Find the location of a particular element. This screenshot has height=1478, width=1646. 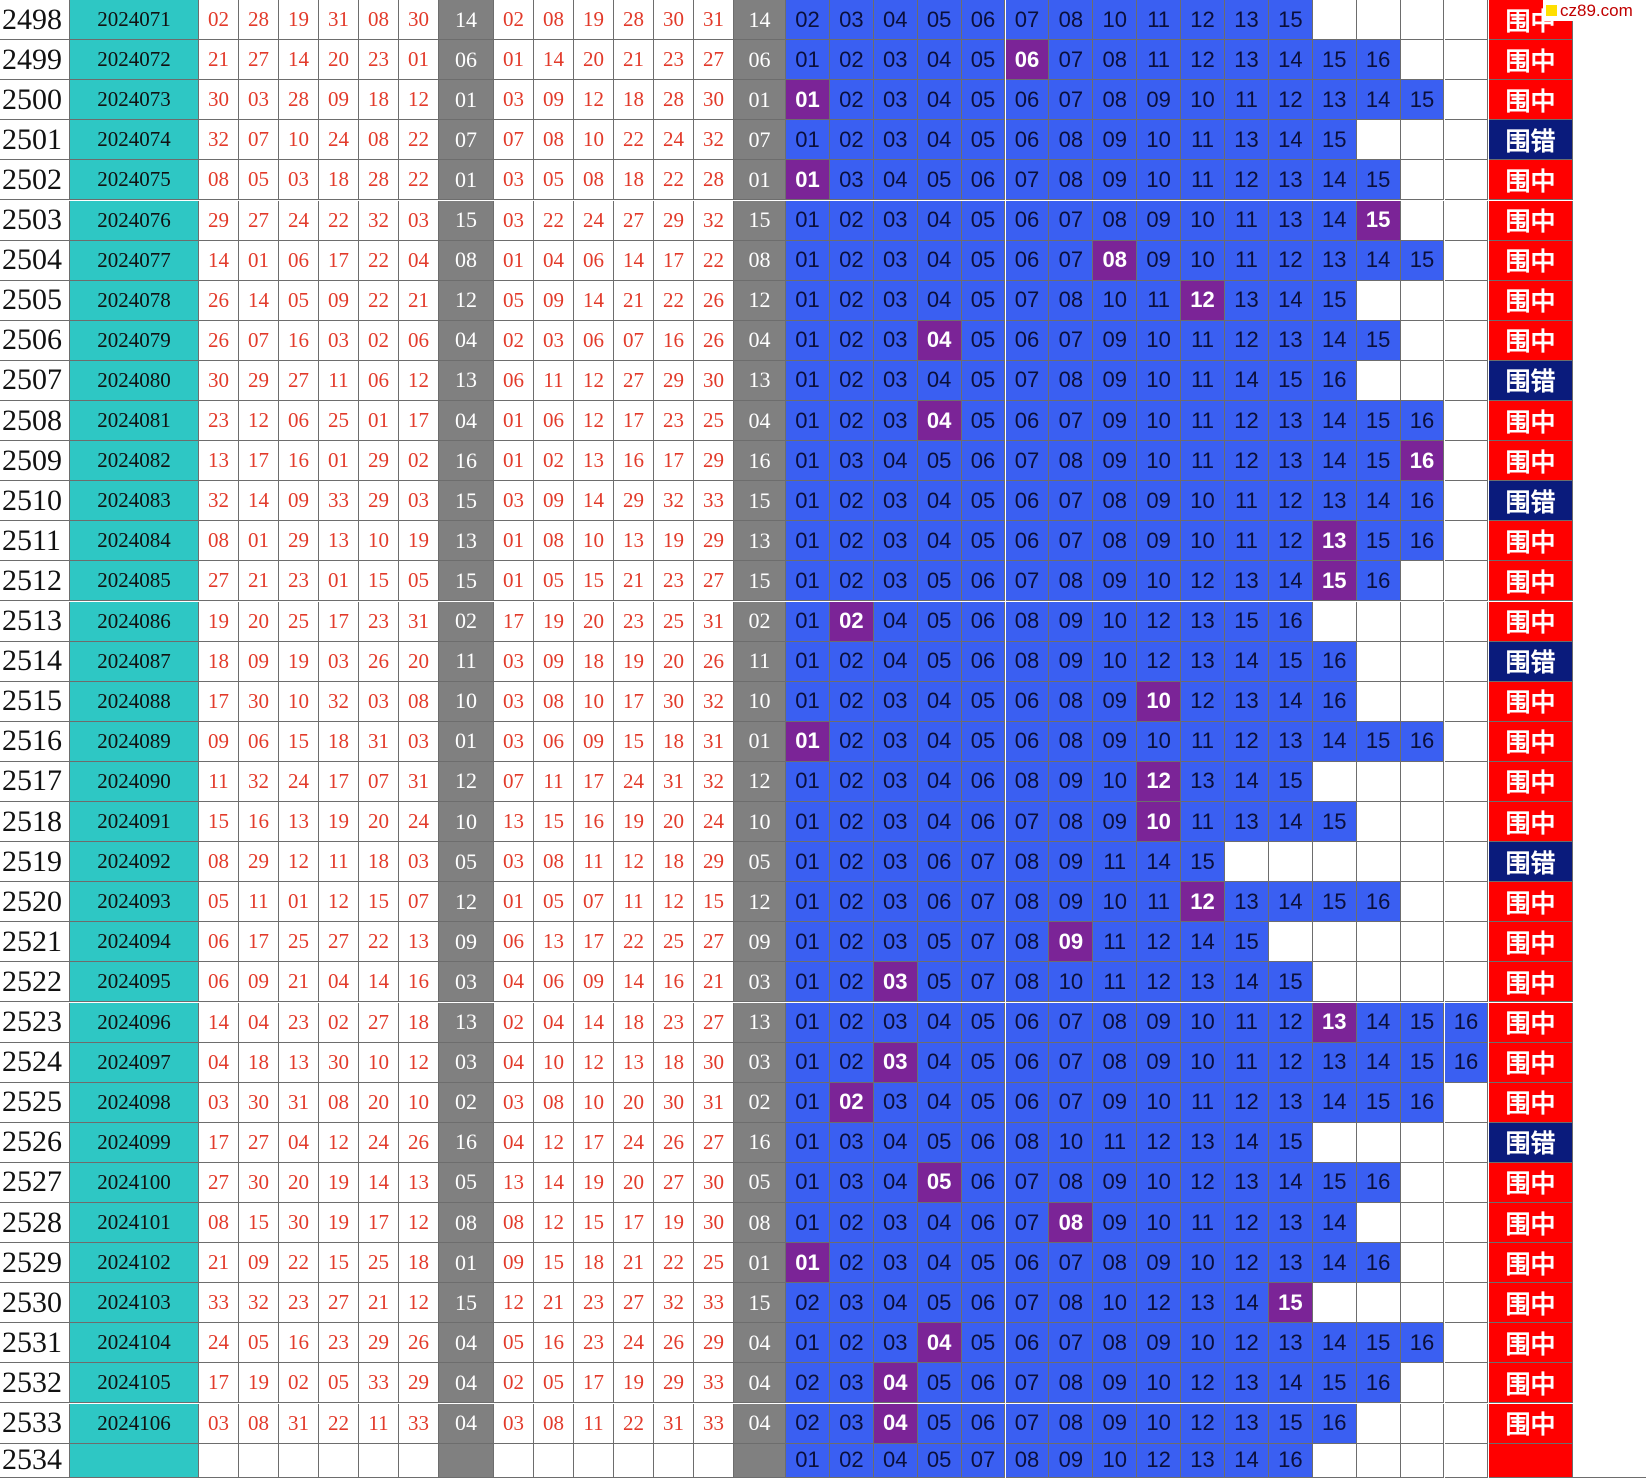

issue-number: 2024076 is located at coordinates (134, 220).